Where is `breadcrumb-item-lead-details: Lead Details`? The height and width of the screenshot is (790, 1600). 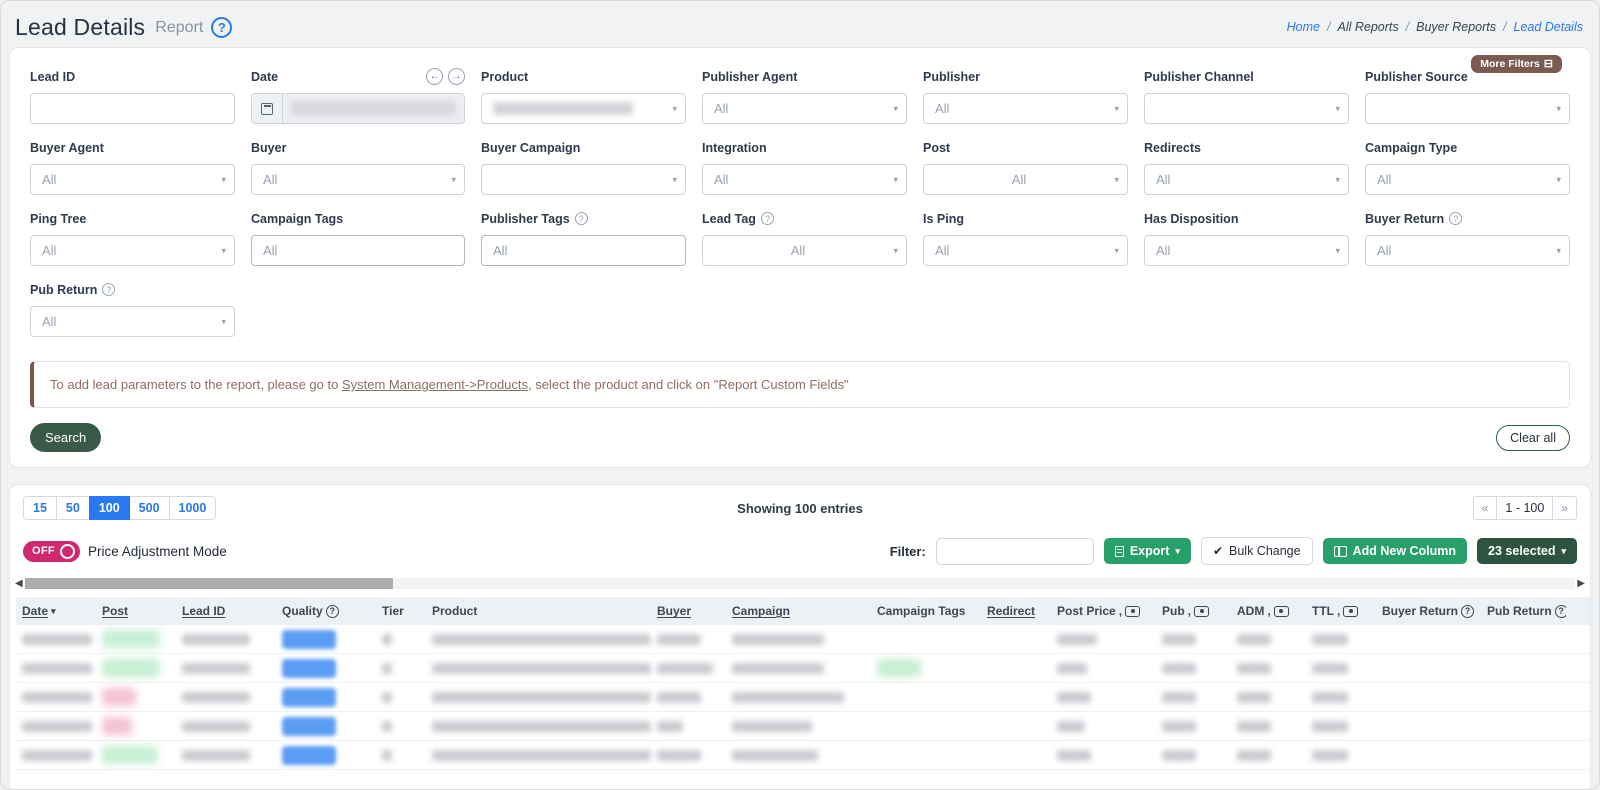
breadcrumb-item-lead-details: Lead Details is located at coordinates (1548, 27).